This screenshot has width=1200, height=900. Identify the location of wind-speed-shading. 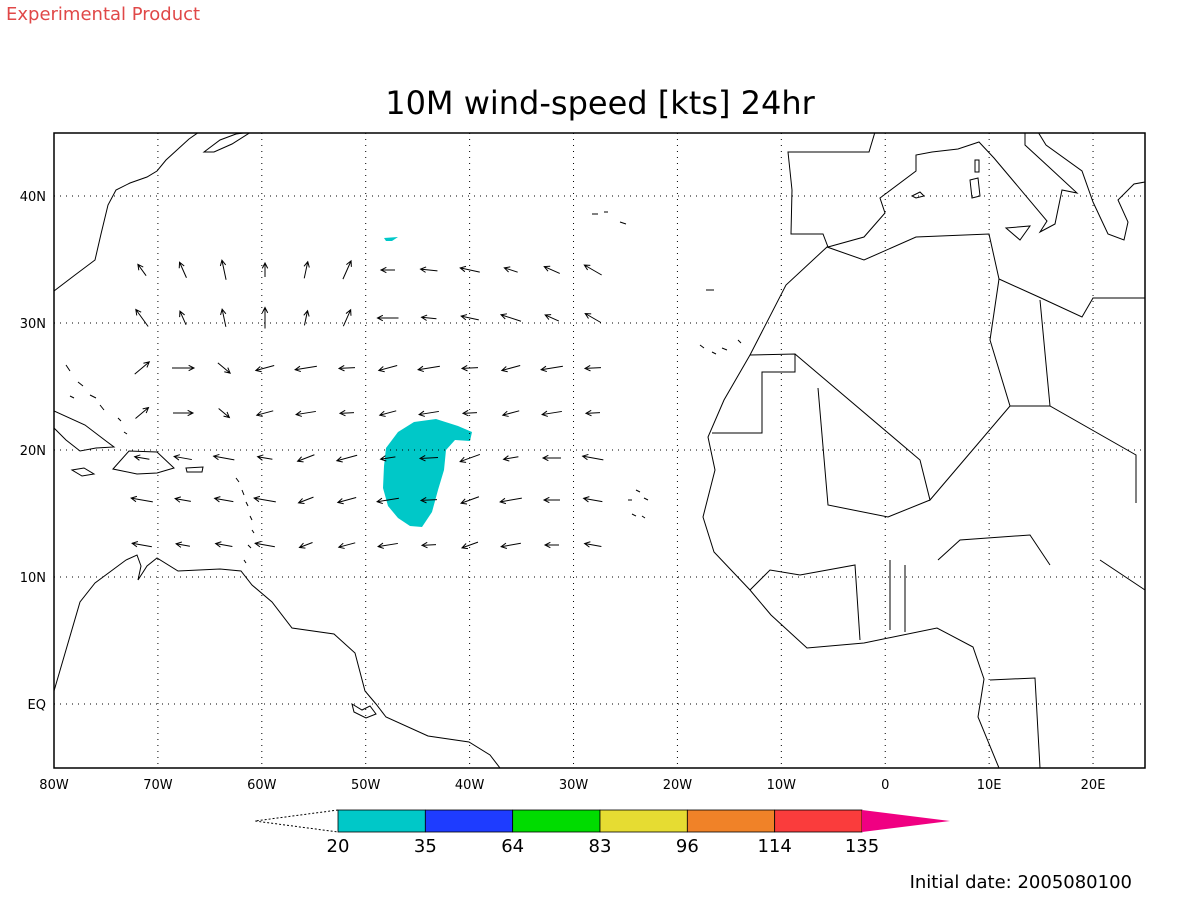
(427, 473).